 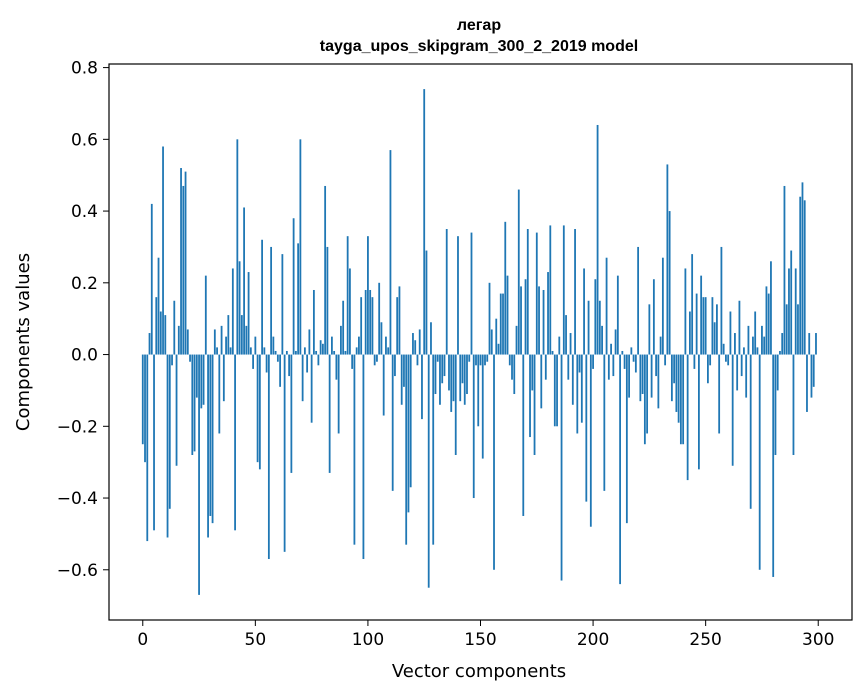 I want to click on x-tick-label: 150, so click(x=480, y=640).